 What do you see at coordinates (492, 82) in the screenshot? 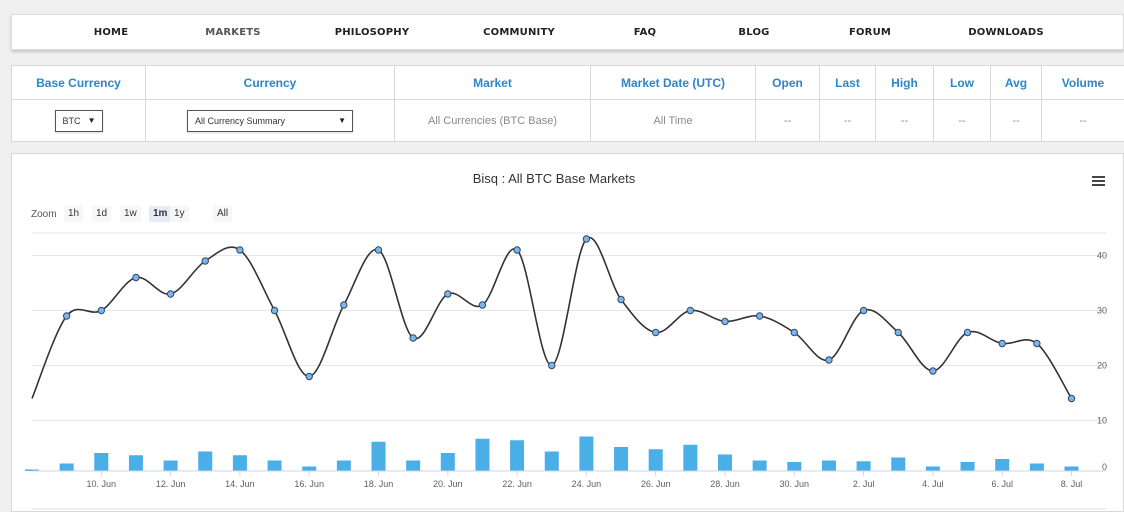
I see `header-market: Market` at bounding box center [492, 82].